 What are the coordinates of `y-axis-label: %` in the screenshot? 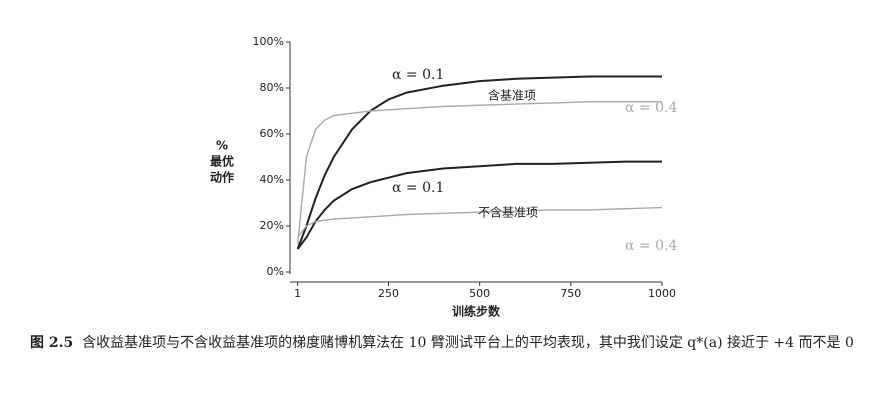 It's located at (222, 146).